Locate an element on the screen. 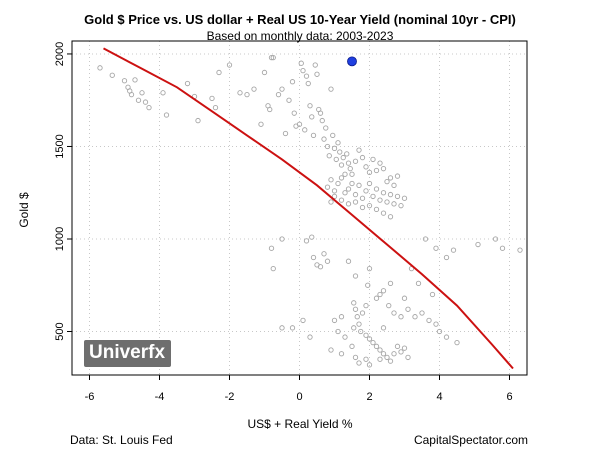 This screenshot has width=600, height=450. chart-subtitle: Based on monthly data: 2003-2023 is located at coordinates (300, 36).